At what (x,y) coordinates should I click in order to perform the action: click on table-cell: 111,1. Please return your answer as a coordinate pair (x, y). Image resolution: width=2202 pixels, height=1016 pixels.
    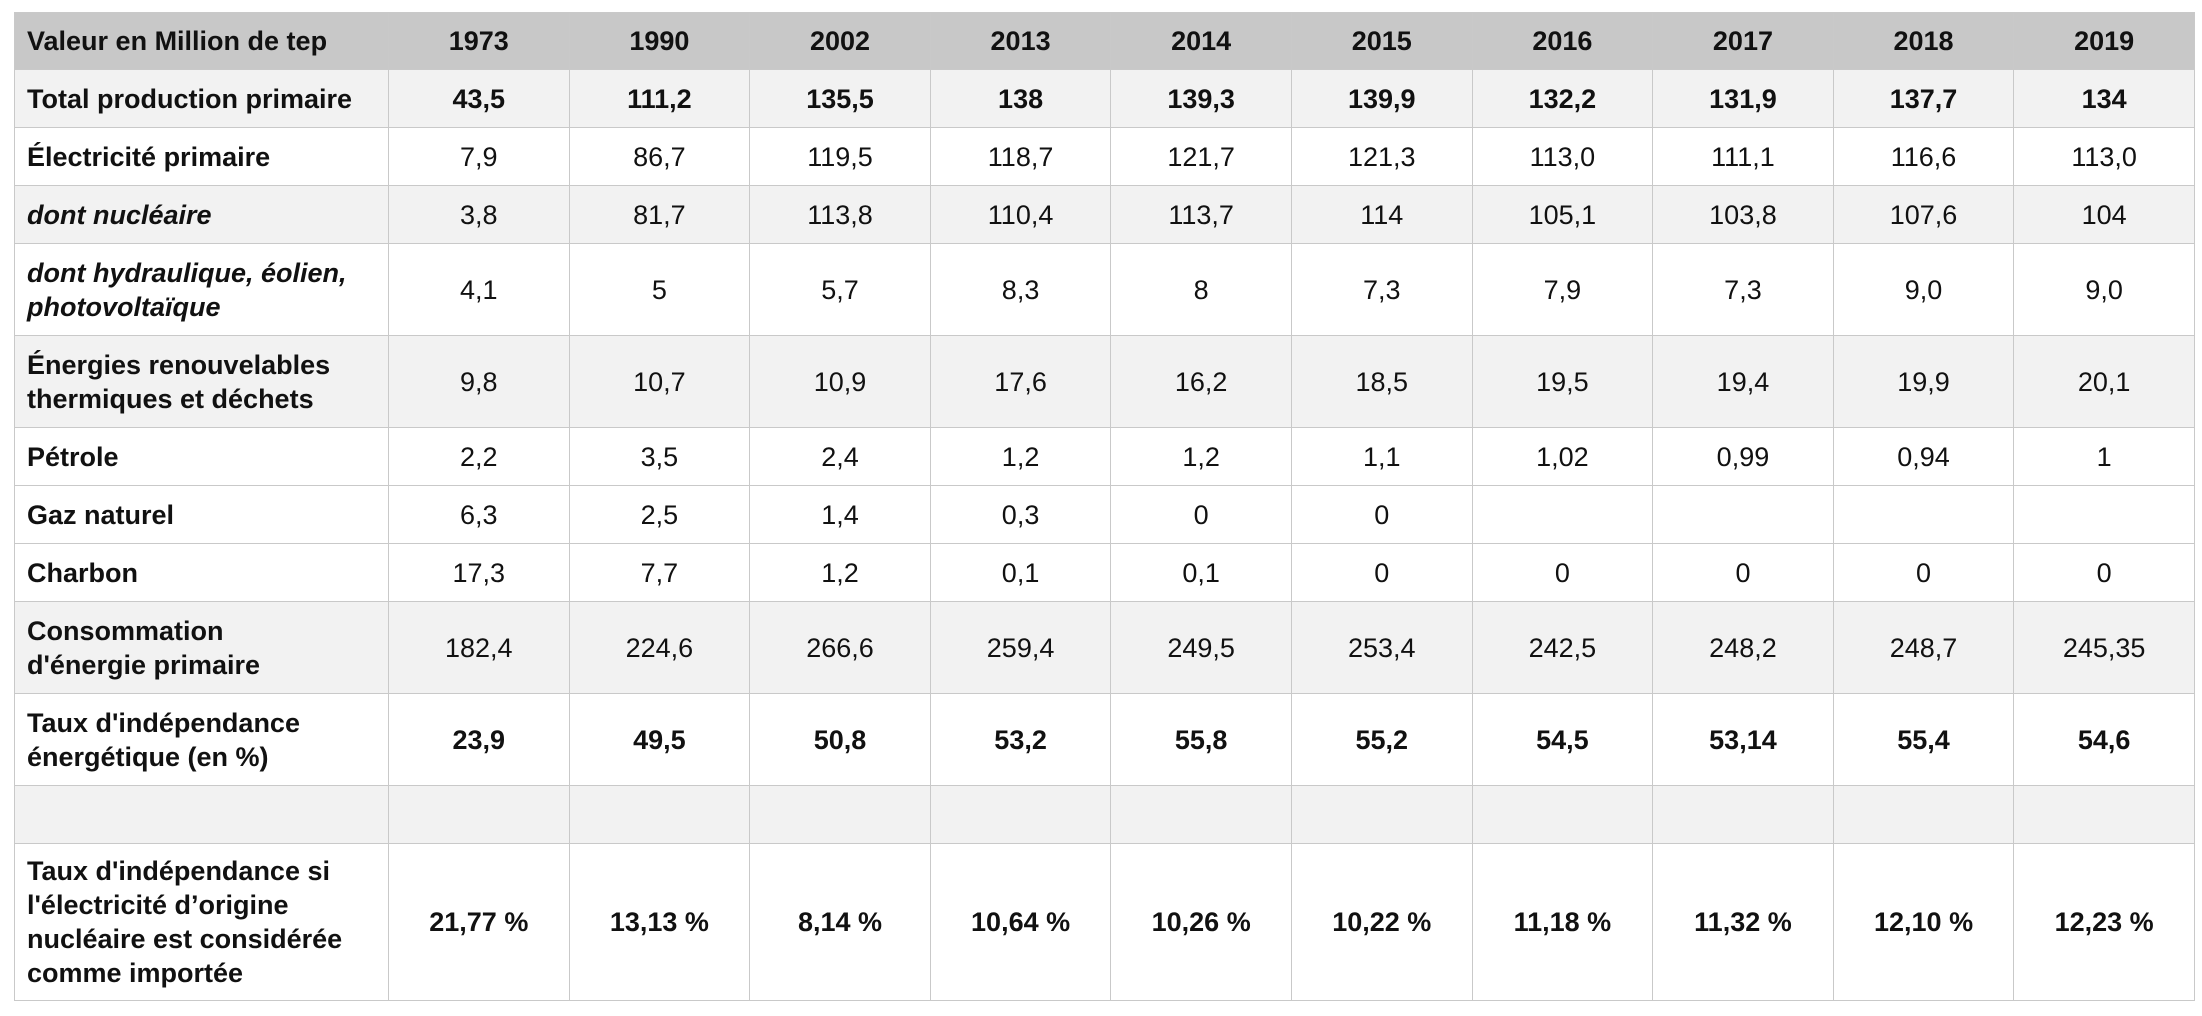
    Looking at the image, I should click on (1743, 156).